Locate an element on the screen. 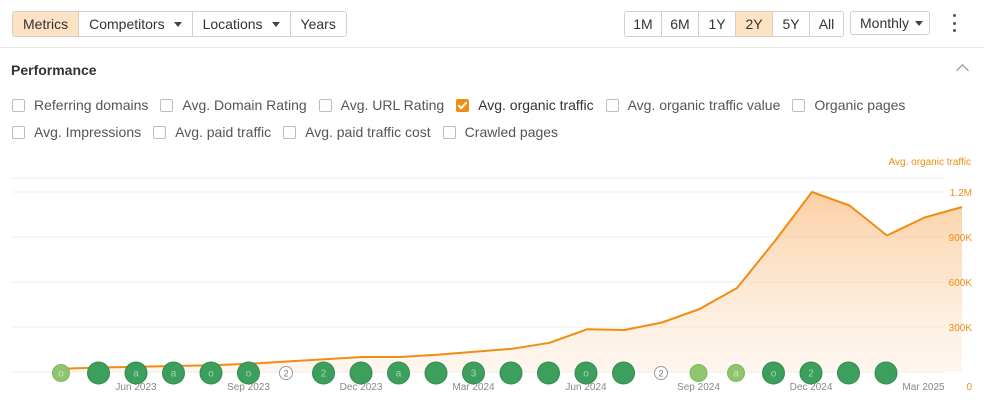 This screenshot has width=984, height=402. metric-label: Avg. Domain Rating is located at coordinates (244, 105).